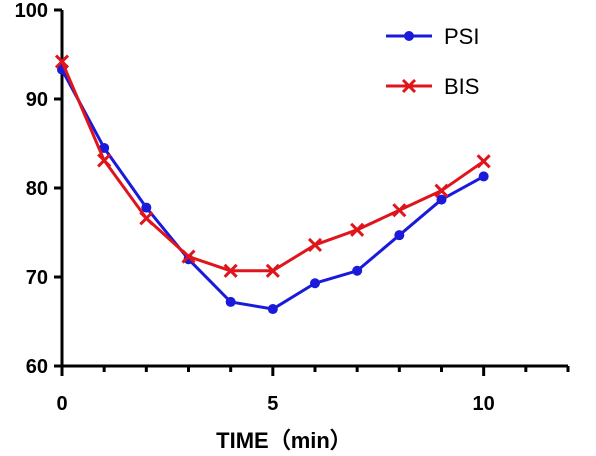 The width and height of the screenshot is (596, 456). I want to click on x-tick-label: 0, so click(61, 404).